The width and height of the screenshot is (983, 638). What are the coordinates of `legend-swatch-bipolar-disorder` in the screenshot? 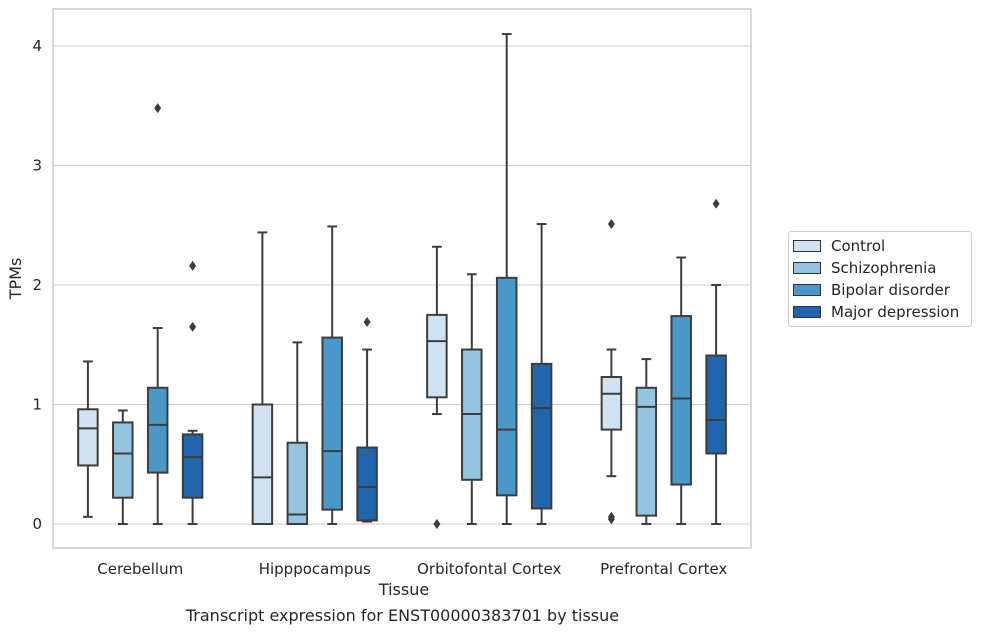 It's located at (807, 290).